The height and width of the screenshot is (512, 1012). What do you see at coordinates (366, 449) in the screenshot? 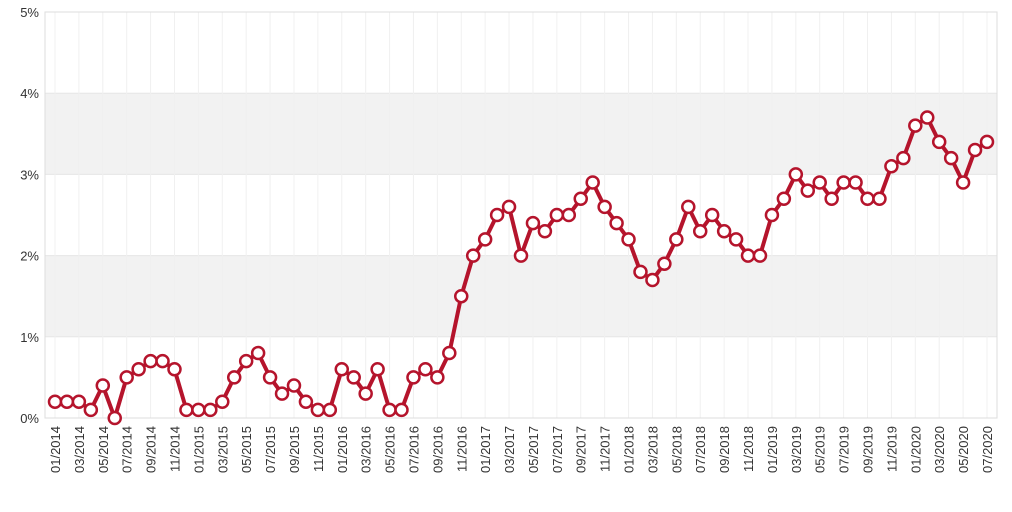
I see `x-tick-label: 03/2016` at bounding box center [366, 449].